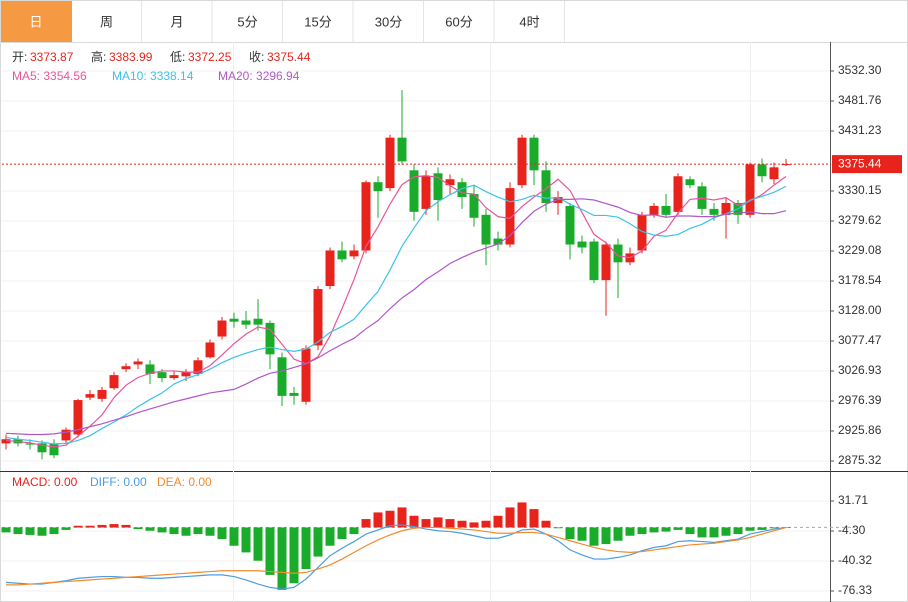 The height and width of the screenshot is (602, 908). I want to click on tab-active, so click(36, 21).